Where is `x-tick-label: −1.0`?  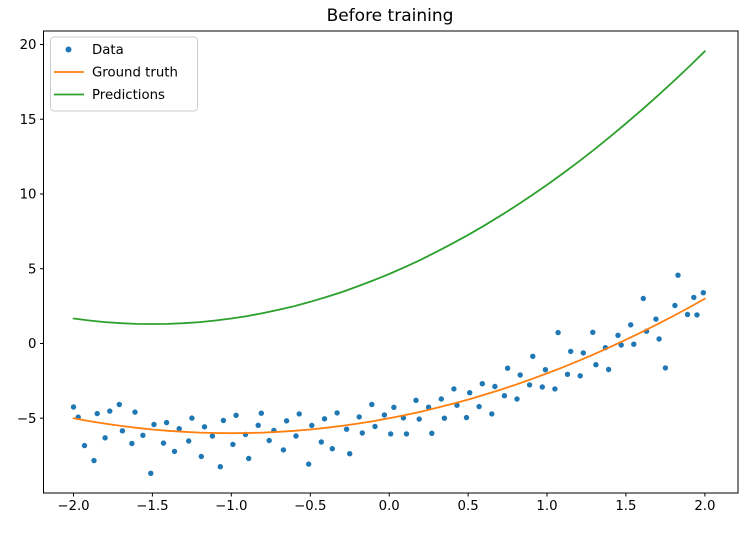
x-tick-label: −1.0 is located at coordinates (231, 506).